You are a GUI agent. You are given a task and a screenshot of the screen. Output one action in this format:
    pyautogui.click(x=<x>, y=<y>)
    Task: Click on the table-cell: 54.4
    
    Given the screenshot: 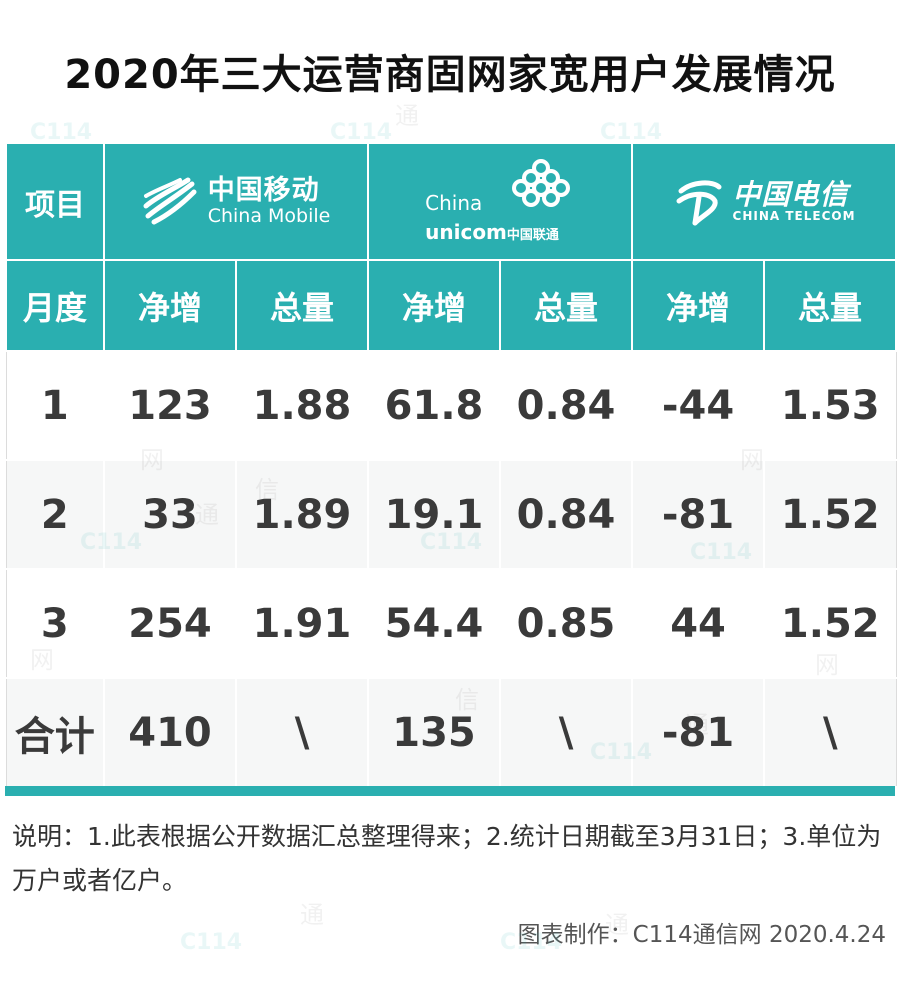 What is the action you would take?
    pyautogui.click(x=434, y=623)
    